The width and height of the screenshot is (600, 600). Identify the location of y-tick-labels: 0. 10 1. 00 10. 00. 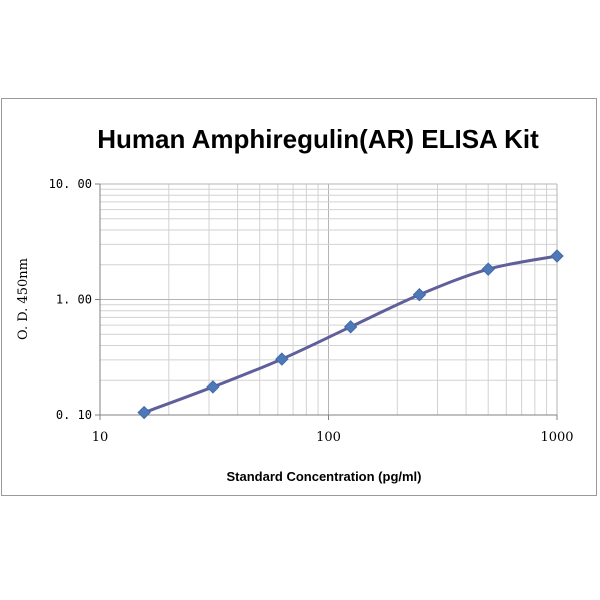
(70, 299).